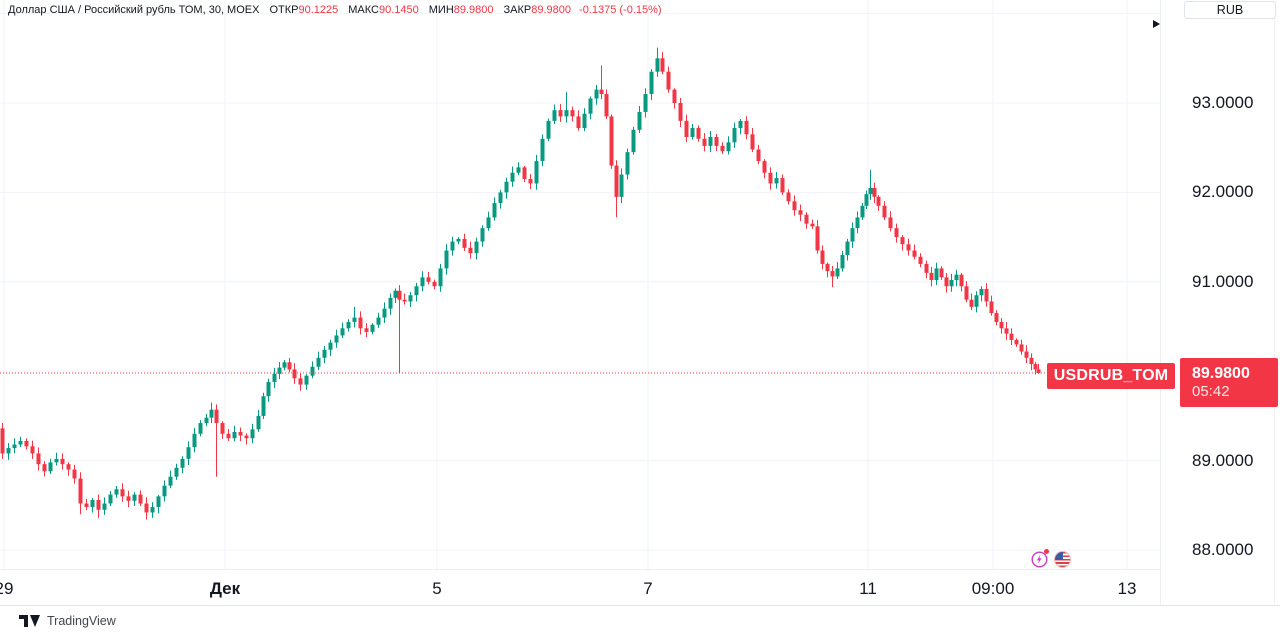 This screenshot has width=1280, height=633. What do you see at coordinates (437, 588) in the screenshot?
I see `time-tick-label: 5` at bounding box center [437, 588].